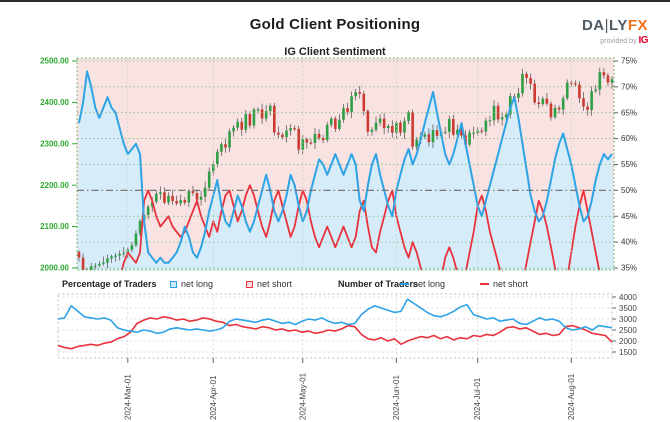 The width and height of the screenshot is (670, 422). What do you see at coordinates (109, 284) in the screenshot?
I see `legend-percentage-title: Percentage of Traders` at bounding box center [109, 284].